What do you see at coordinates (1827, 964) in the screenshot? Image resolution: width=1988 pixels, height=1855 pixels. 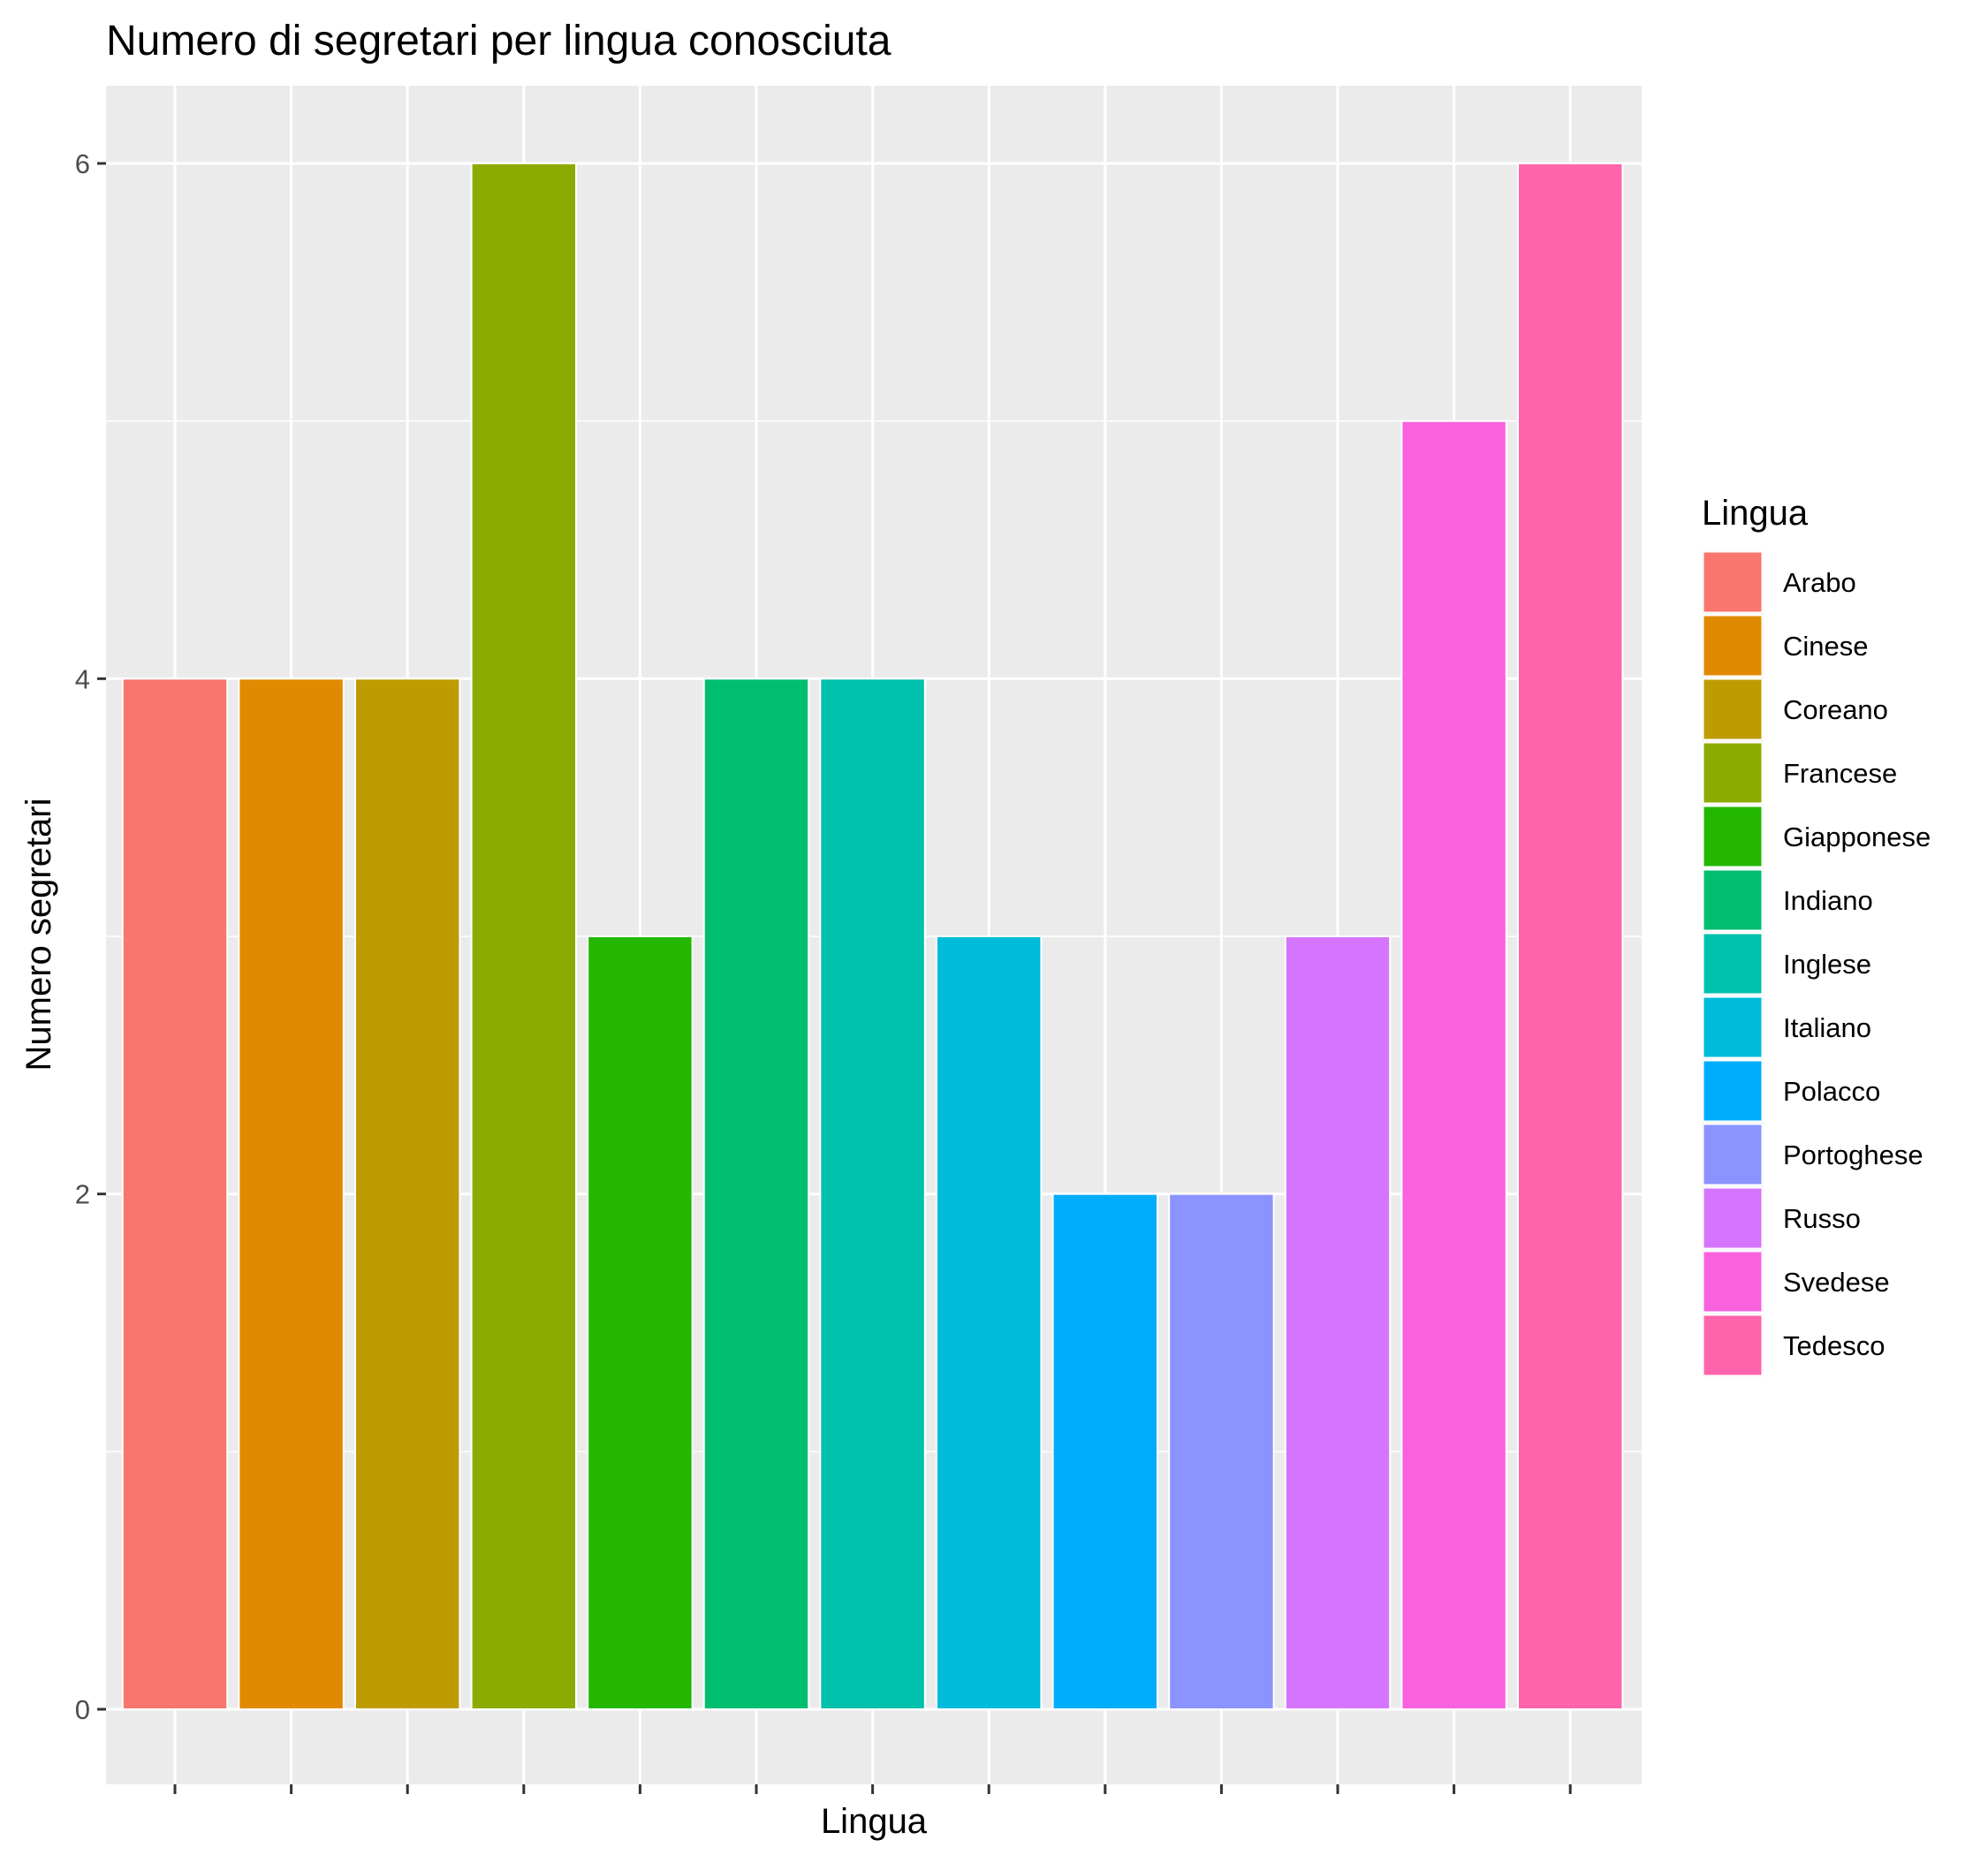 I see `legend-label: Inglese` at bounding box center [1827, 964].